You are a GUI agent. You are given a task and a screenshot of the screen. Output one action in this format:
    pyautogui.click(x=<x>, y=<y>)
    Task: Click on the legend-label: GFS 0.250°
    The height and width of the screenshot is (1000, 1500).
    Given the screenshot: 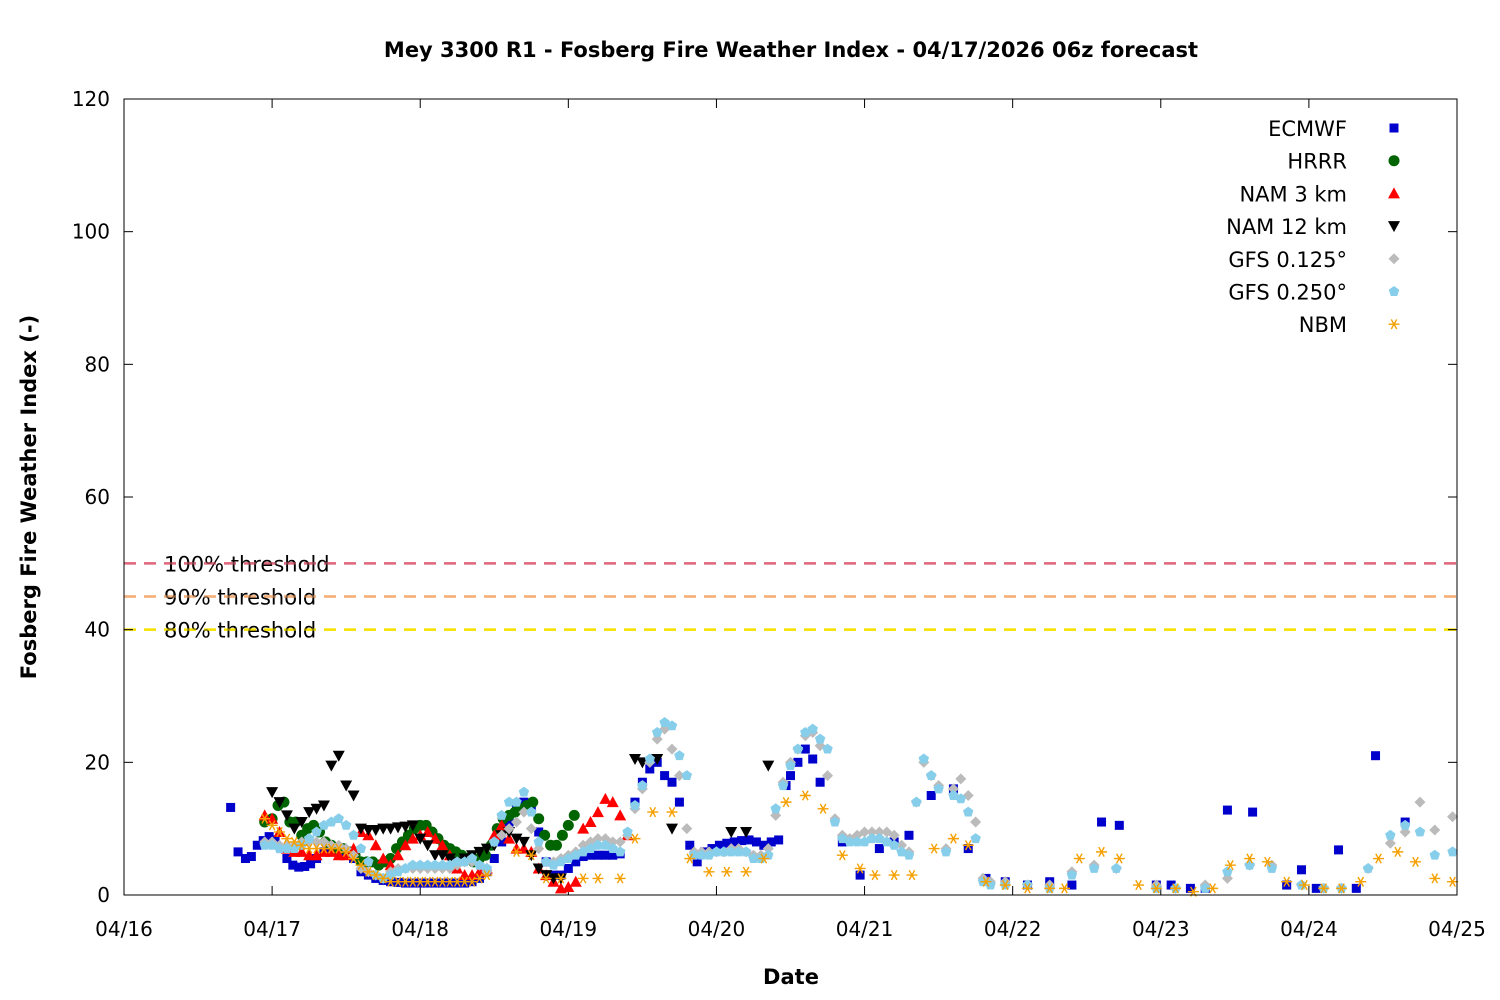 What is the action you would take?
    pyautogui.click(x=1287, y=293)
    